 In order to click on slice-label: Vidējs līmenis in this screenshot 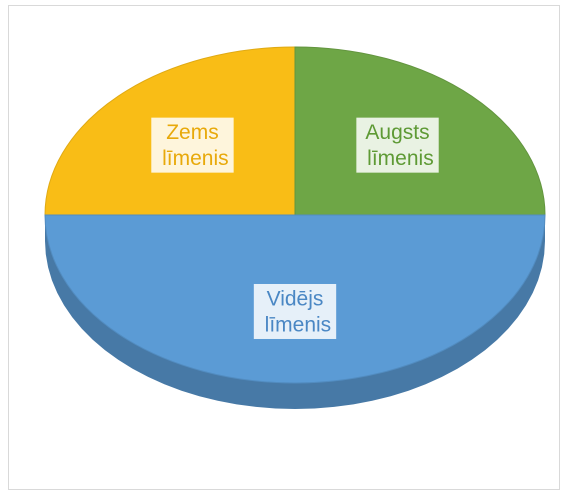, I will do `click(295, 311)`.